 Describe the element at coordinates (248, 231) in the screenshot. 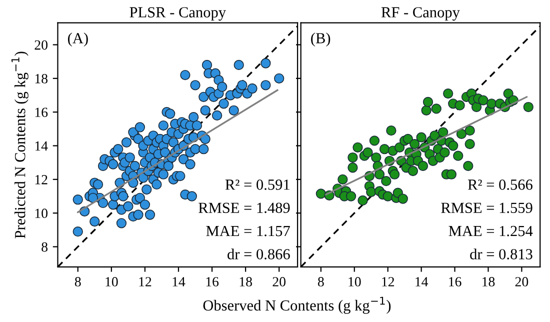

I see `annotation: MAE = 1.157` at that location.